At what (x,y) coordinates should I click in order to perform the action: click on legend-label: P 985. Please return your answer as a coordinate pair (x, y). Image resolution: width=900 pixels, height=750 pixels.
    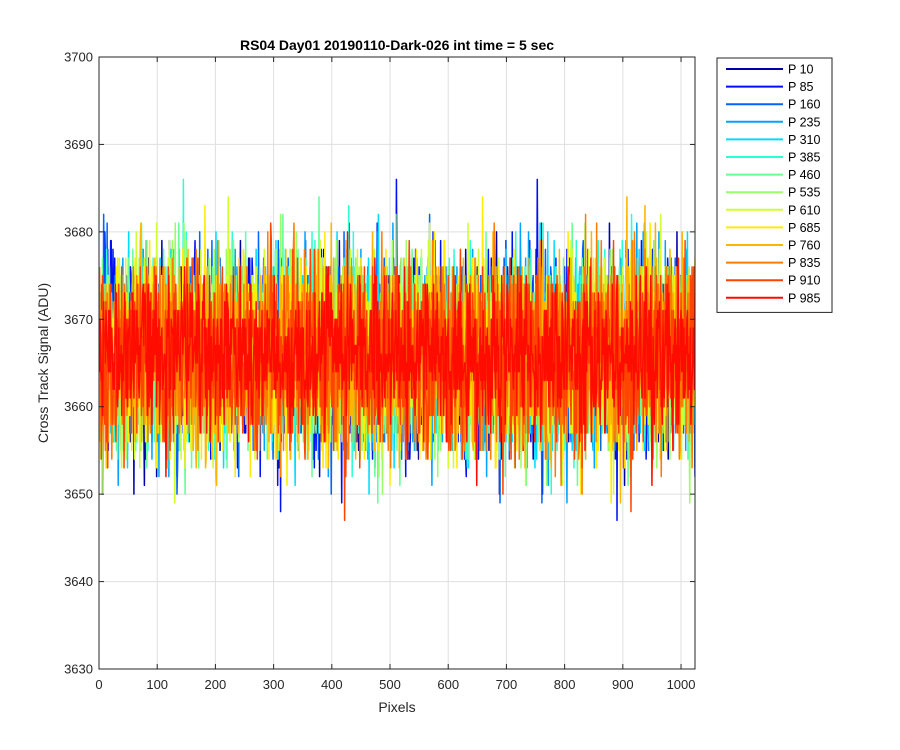
    Looking at the image, I should click on (804, 298).